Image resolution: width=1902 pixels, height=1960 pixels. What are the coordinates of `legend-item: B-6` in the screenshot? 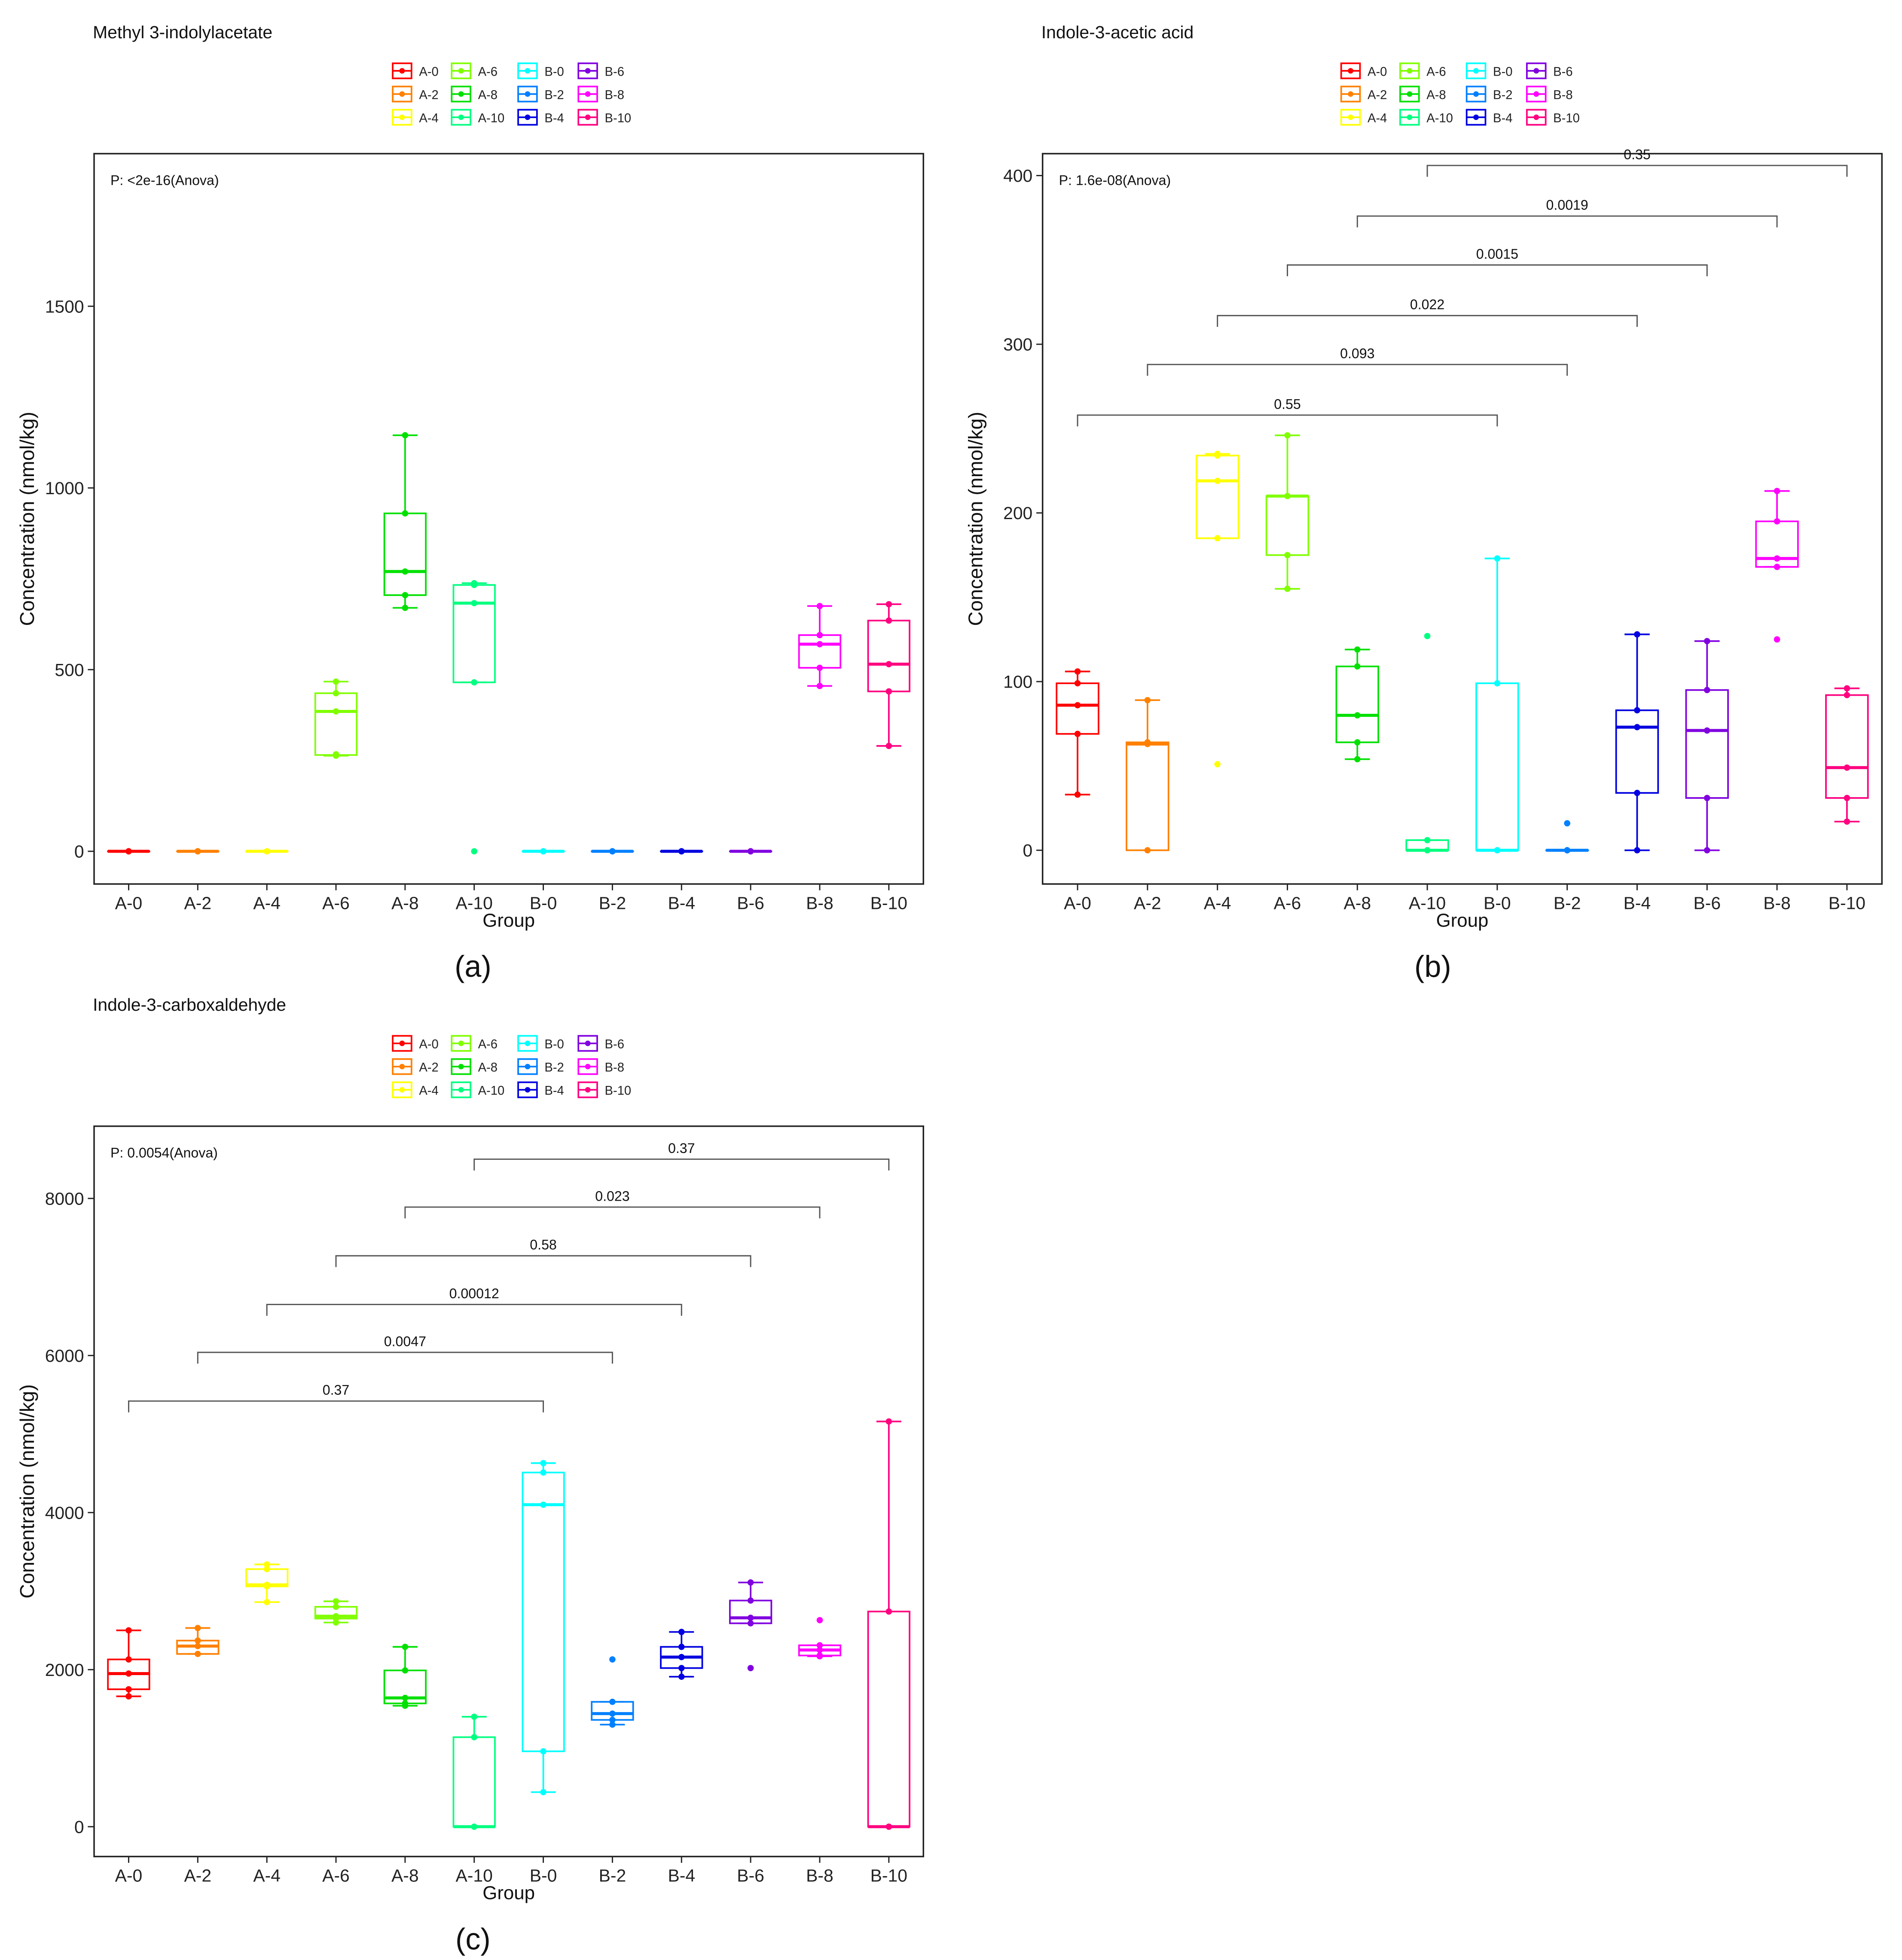 It's located at (600, 1043).